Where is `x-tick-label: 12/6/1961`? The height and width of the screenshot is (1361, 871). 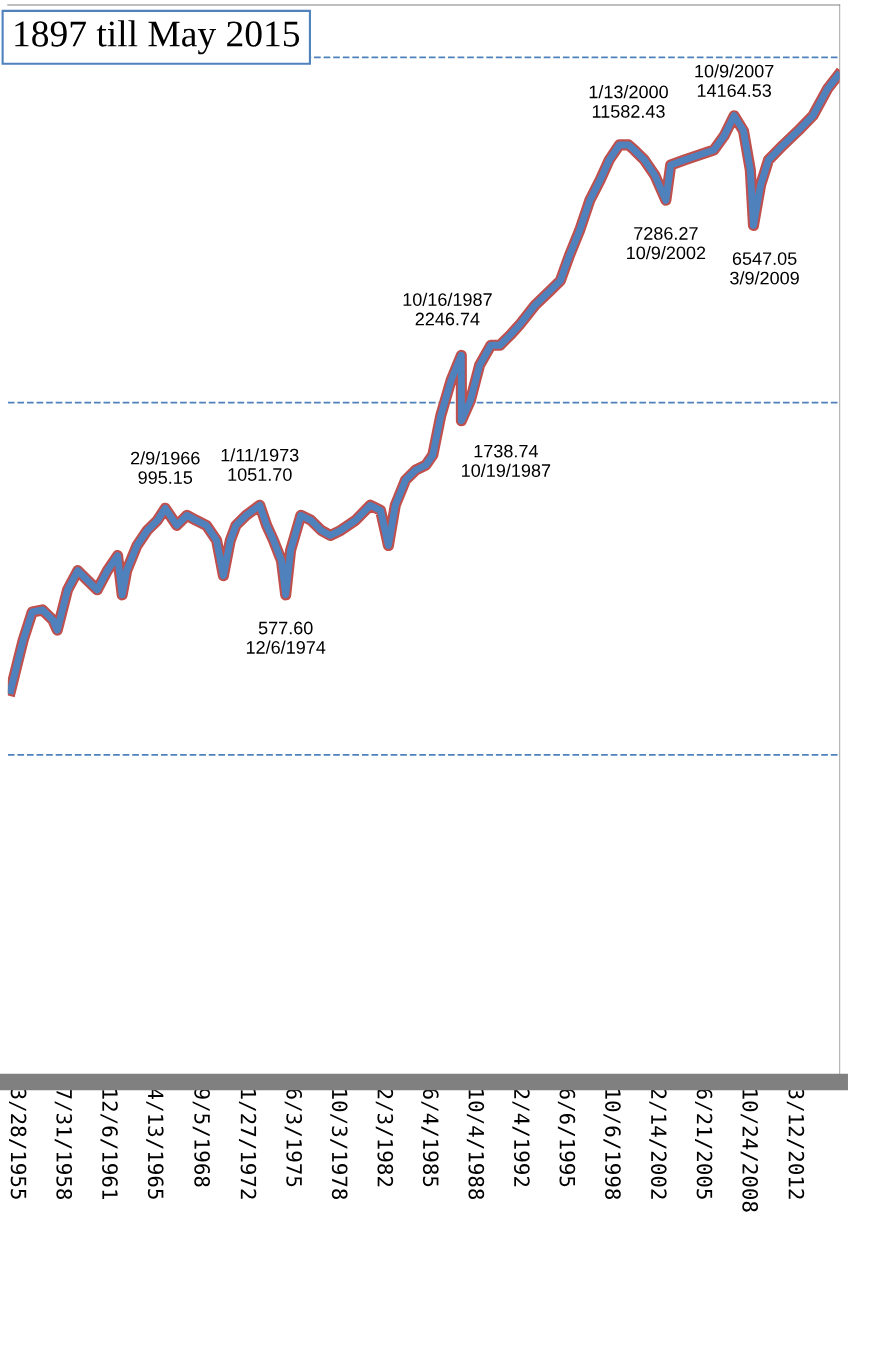 x-tick-label: 12/6/1961 is located at coordinates (109, 1145).